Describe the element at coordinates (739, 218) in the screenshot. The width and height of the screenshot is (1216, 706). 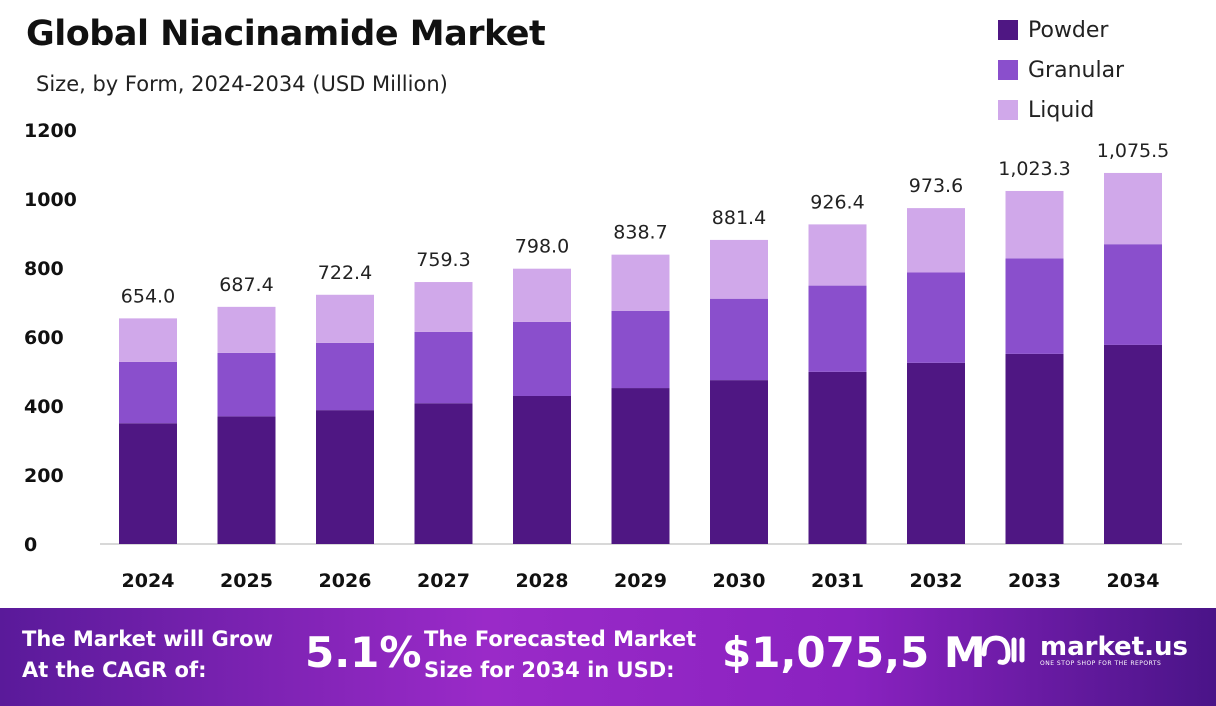
I see `total-data-label: 881.4` at that location.